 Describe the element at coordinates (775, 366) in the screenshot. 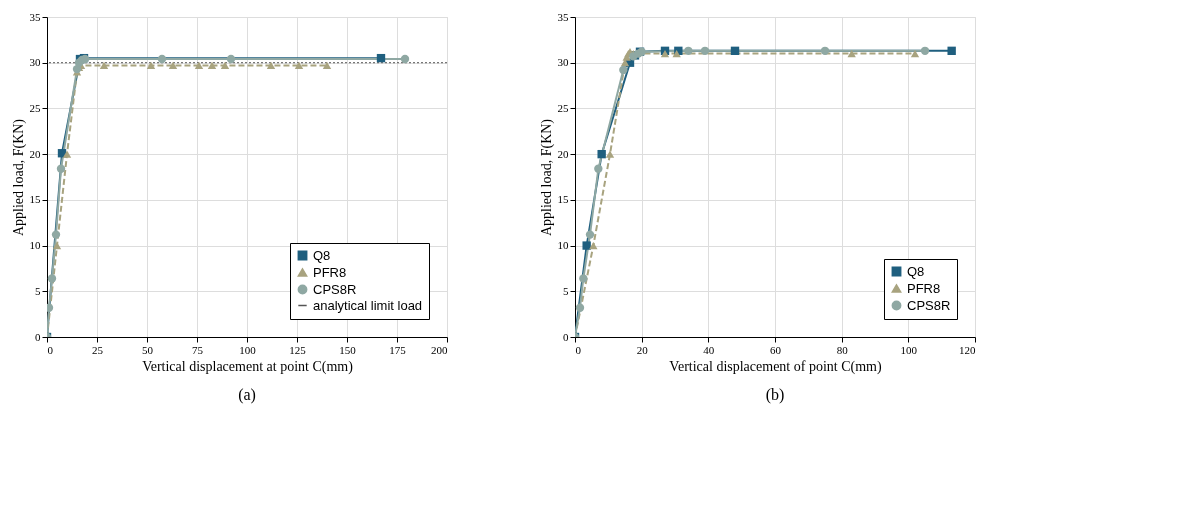

I see `x-axis-title: Vertical displacement of point C(mm)` at that location.